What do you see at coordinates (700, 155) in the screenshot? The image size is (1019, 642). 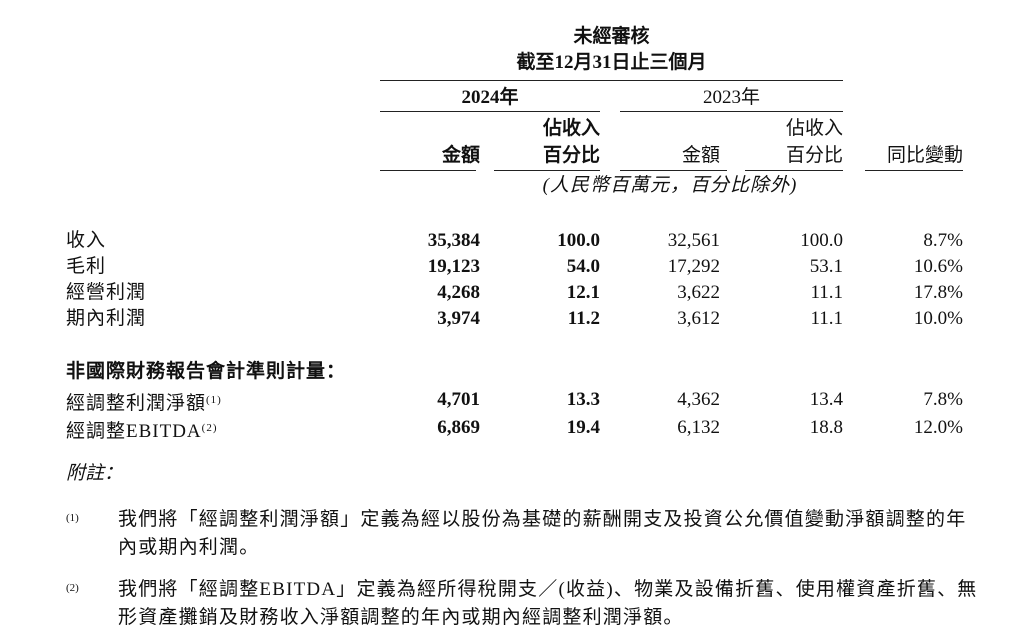 I see `col-amount-2023: 金額` at bounding box center [700, 155].